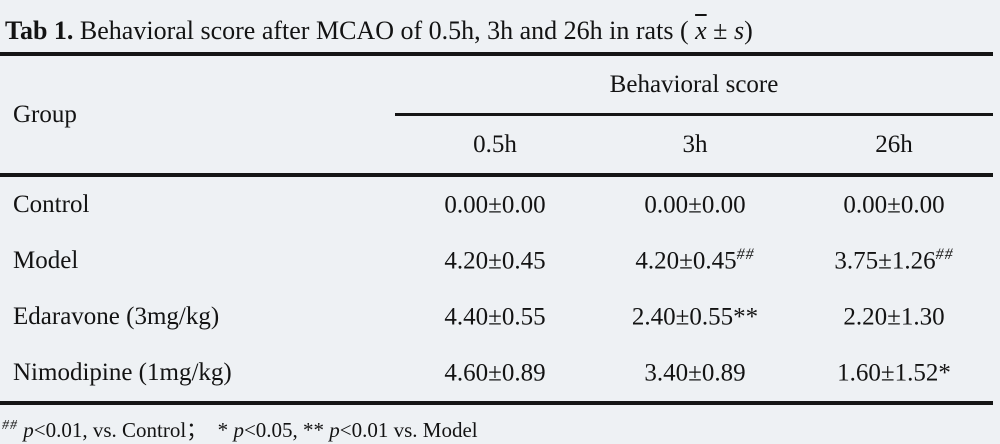  Describe the element at coordinates (894, 260) in the screenshot. I see `cell-value: 3.75±1.26##` at that location.